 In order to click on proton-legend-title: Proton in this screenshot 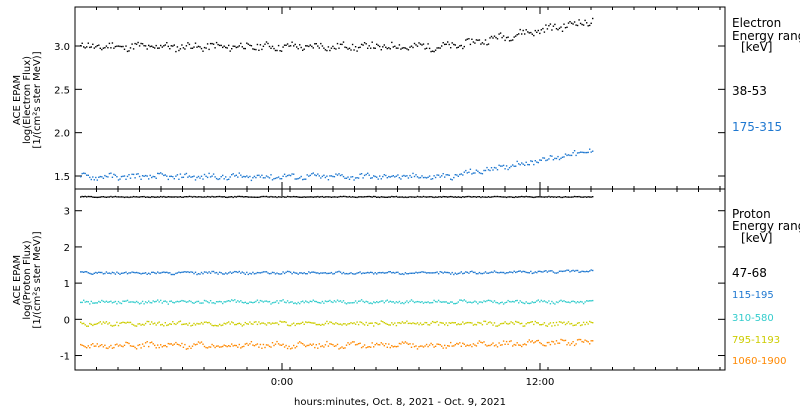, I will do `click(751, 214)`.